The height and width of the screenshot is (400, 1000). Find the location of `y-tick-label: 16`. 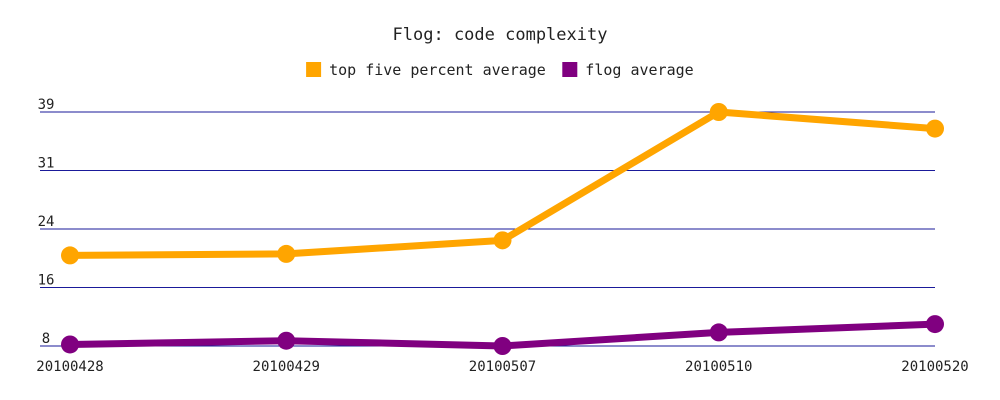

y-tick-label: 16 is located at coordinates (46, 281).